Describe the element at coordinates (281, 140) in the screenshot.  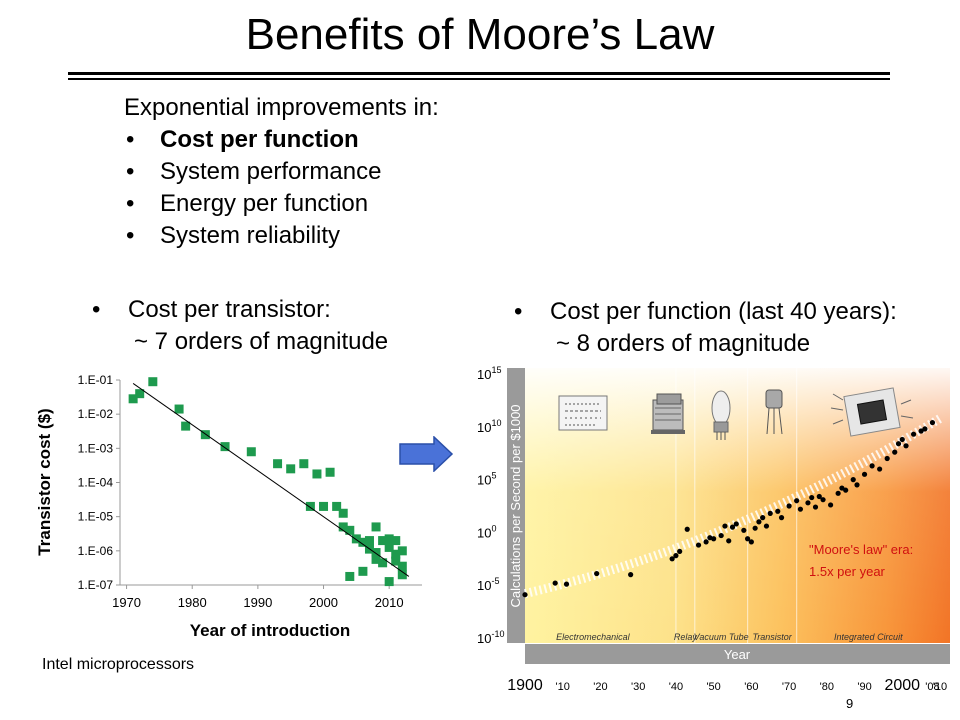
I see `intro-bullet: • Cost per function` at that location.